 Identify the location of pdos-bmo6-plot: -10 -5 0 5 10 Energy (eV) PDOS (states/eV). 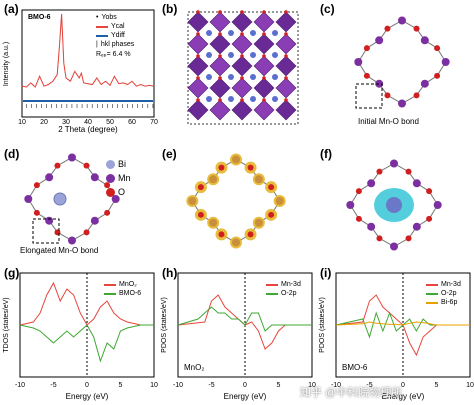
(396, 336).